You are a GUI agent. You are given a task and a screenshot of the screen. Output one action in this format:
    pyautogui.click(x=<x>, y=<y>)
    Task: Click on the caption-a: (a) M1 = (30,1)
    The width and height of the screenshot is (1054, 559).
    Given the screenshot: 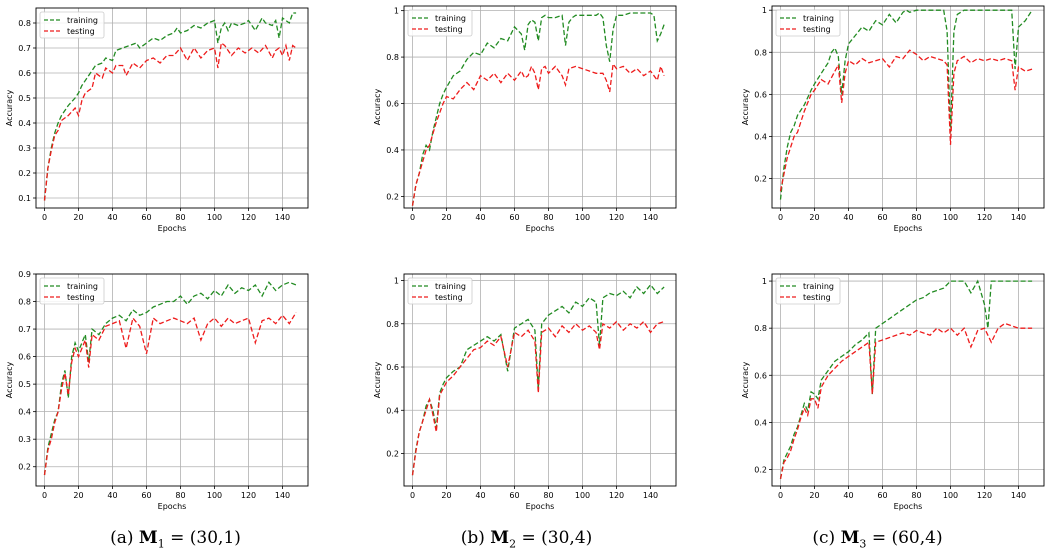 What is the action you would take?
    pyautogui.click(x=175, y=539)
    